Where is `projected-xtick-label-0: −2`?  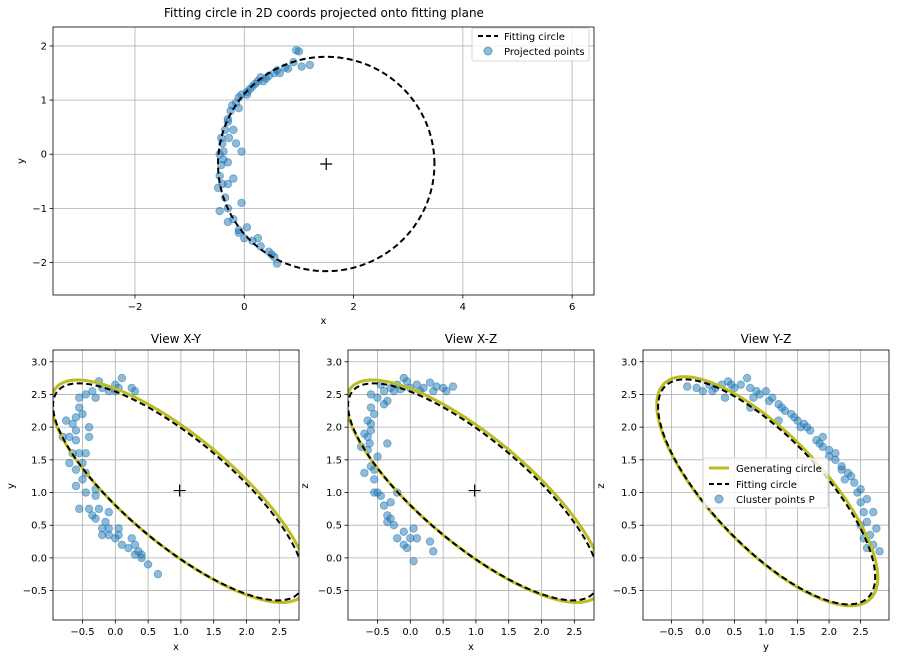 projected-xtick-label-0: −2 is located at coordinates (135, 307).